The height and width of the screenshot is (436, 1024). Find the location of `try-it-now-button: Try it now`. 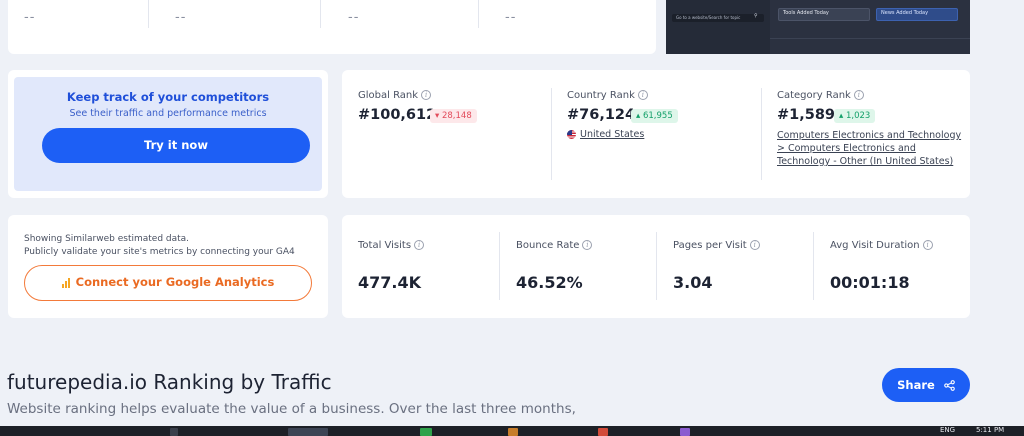

try-it-now-button: Try it now is located at coordinates (176, 145).